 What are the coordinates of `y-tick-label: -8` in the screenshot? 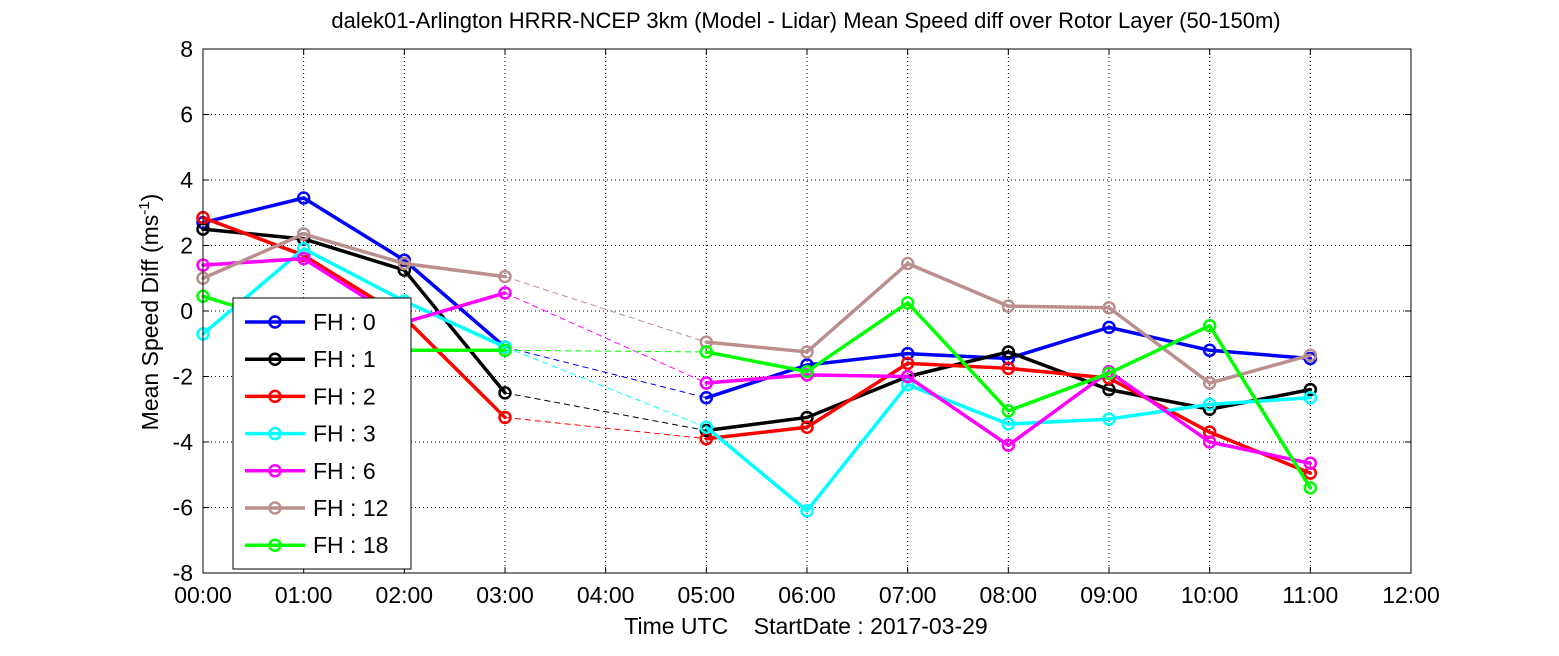 It's located at (183, 573).